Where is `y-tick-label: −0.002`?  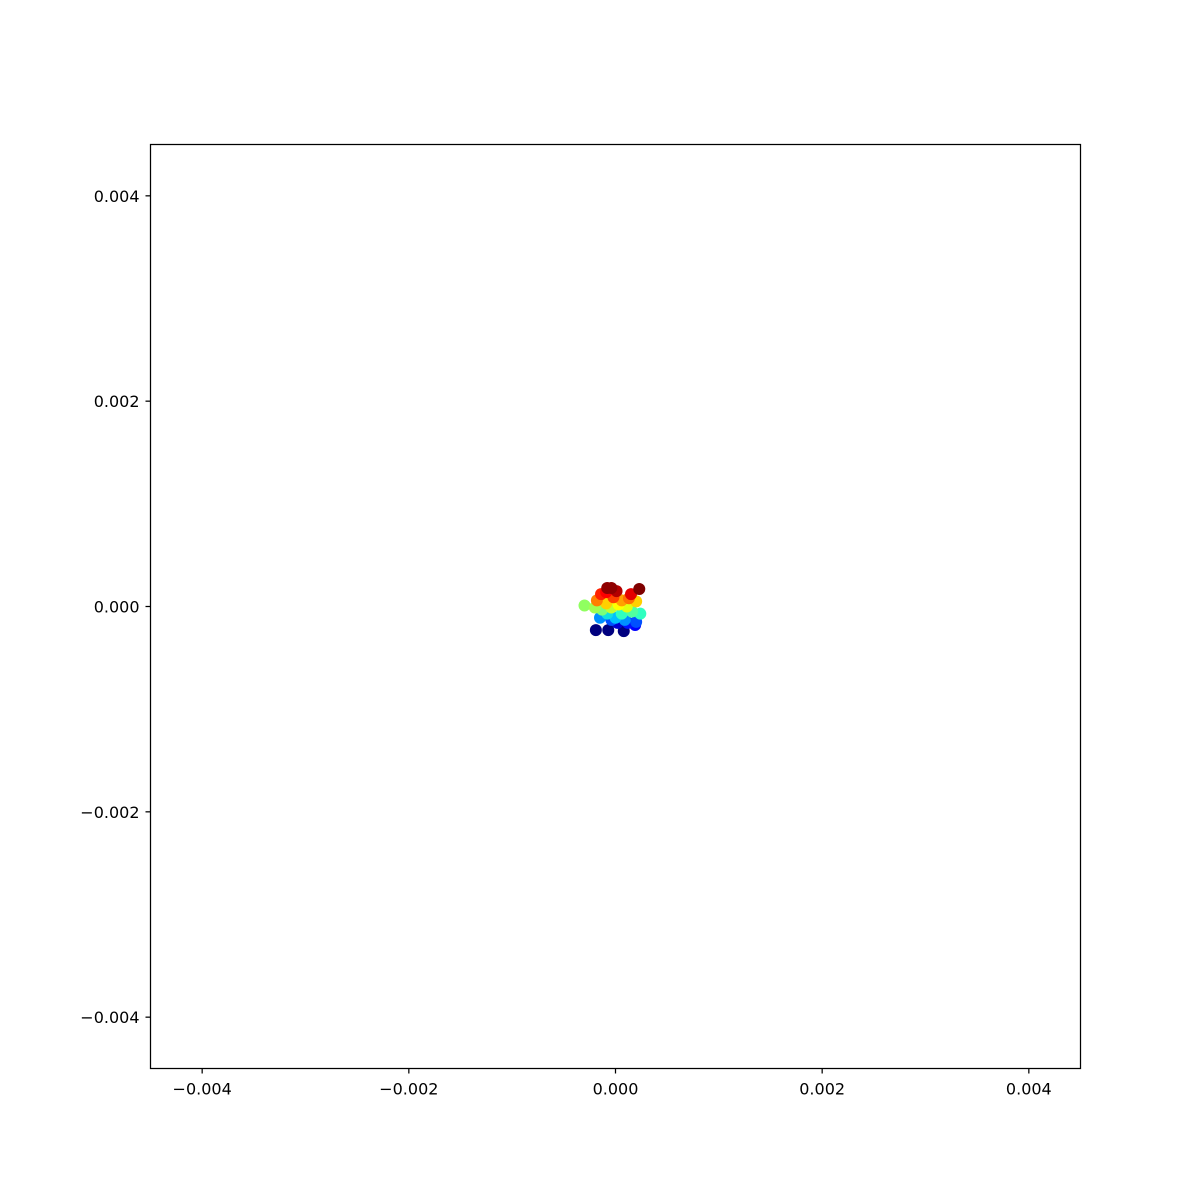
y-tick-label: −0.002 is located at coordinates (109, 812).